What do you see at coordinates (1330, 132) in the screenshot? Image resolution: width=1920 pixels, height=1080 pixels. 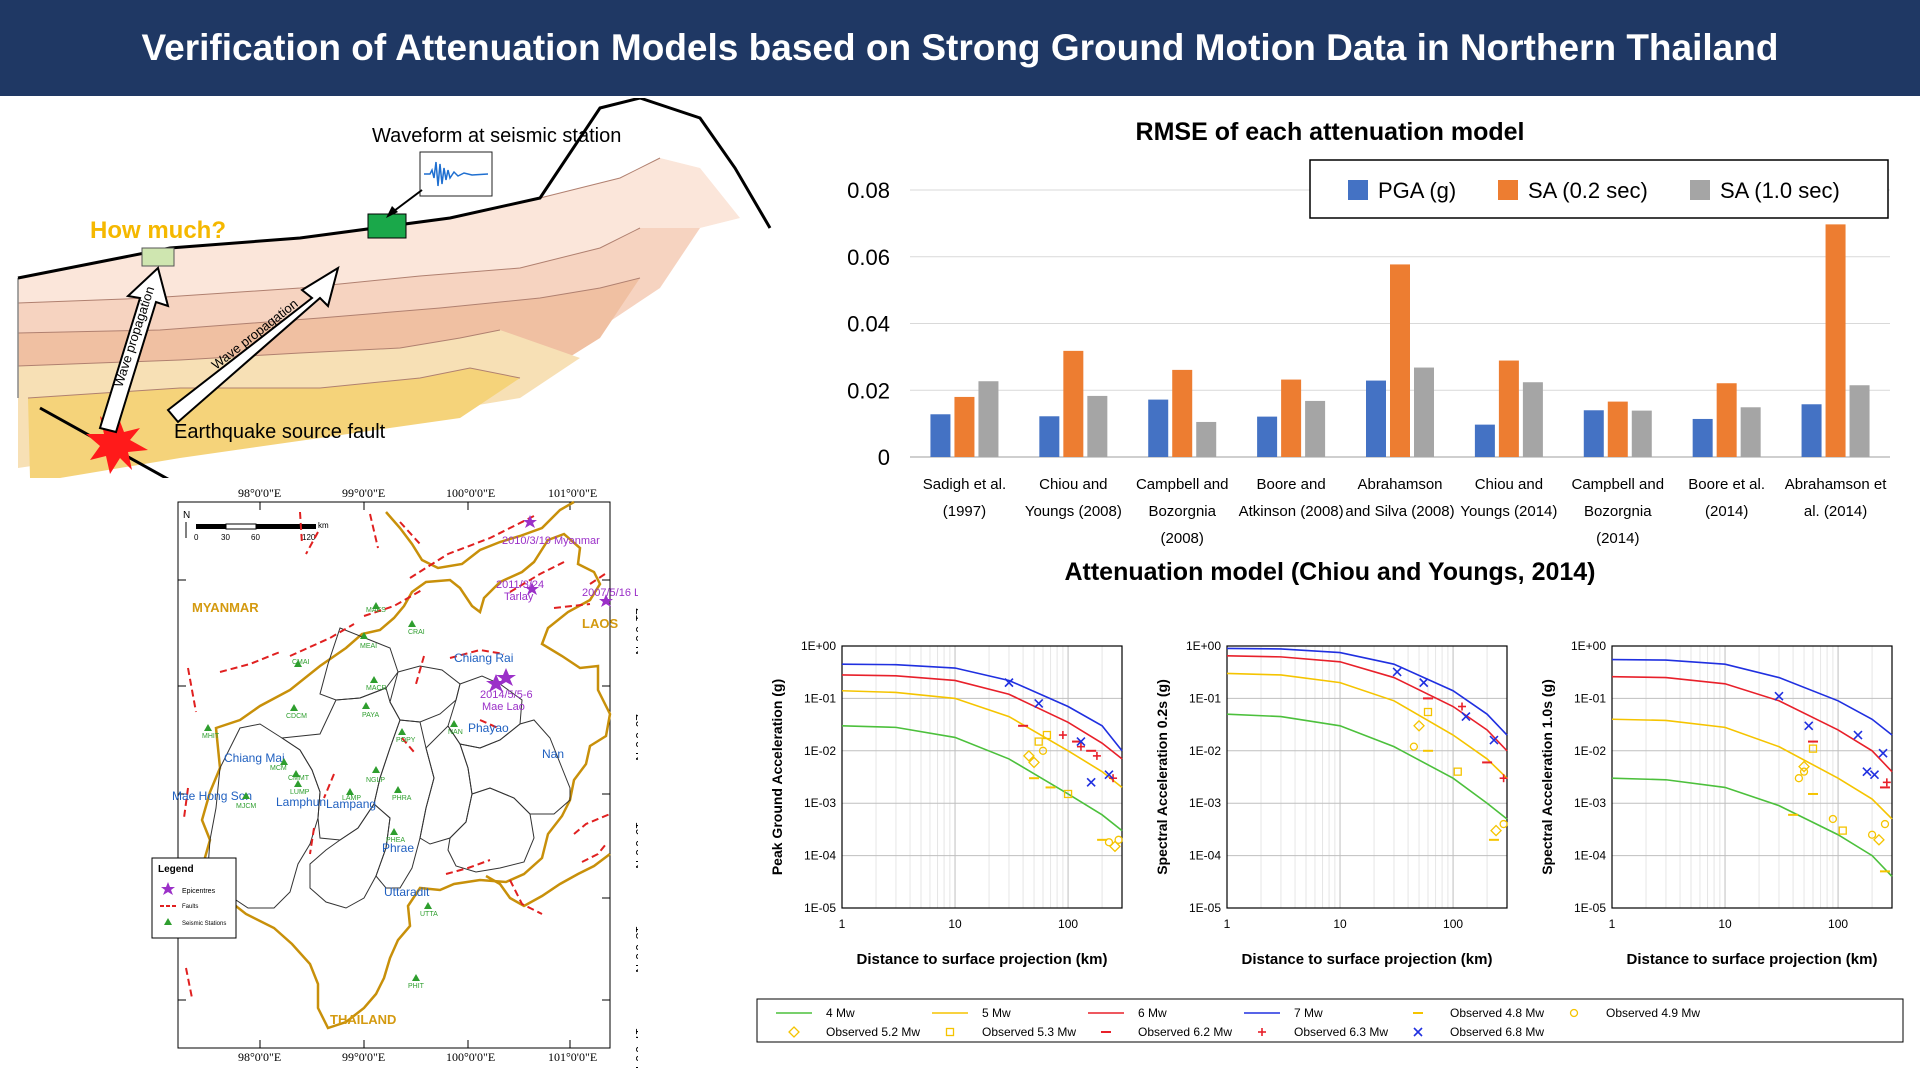 I see `rmse-chart-title: RMSE of each attenuation model` at bounding box center [1330, 132].